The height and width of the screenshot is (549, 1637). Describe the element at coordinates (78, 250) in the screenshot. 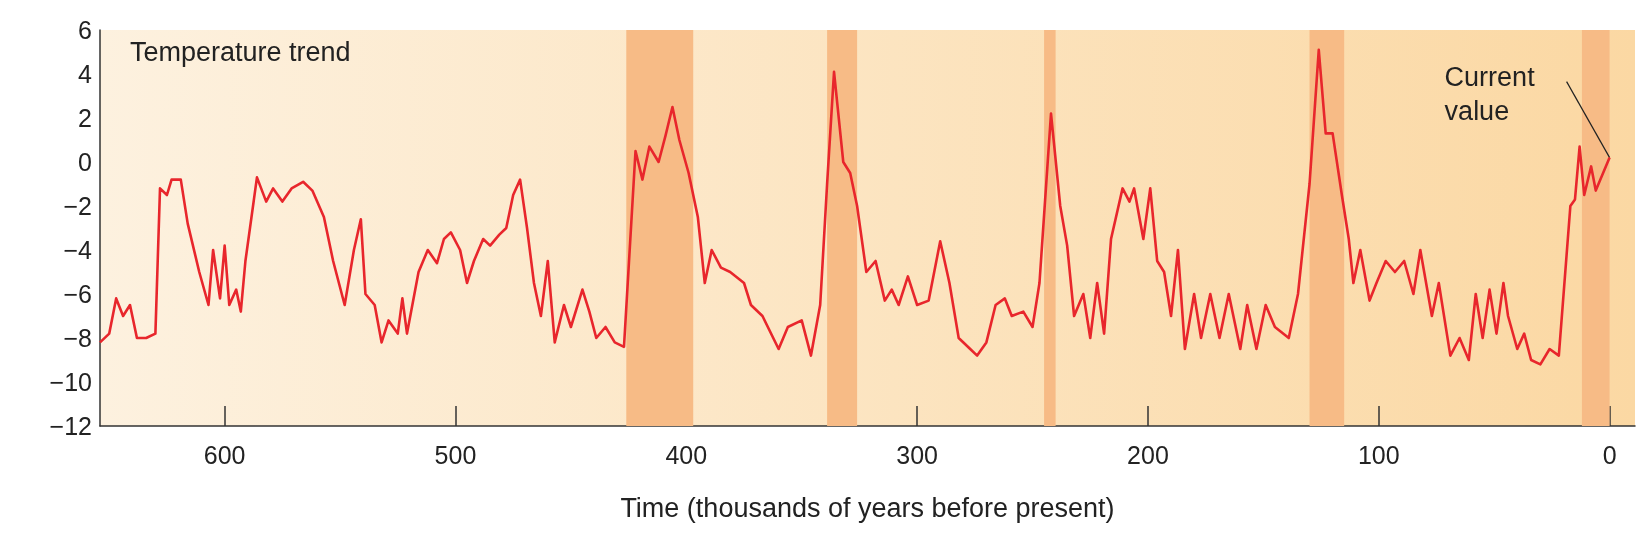

I see `y-tick-label: −4` at that location.